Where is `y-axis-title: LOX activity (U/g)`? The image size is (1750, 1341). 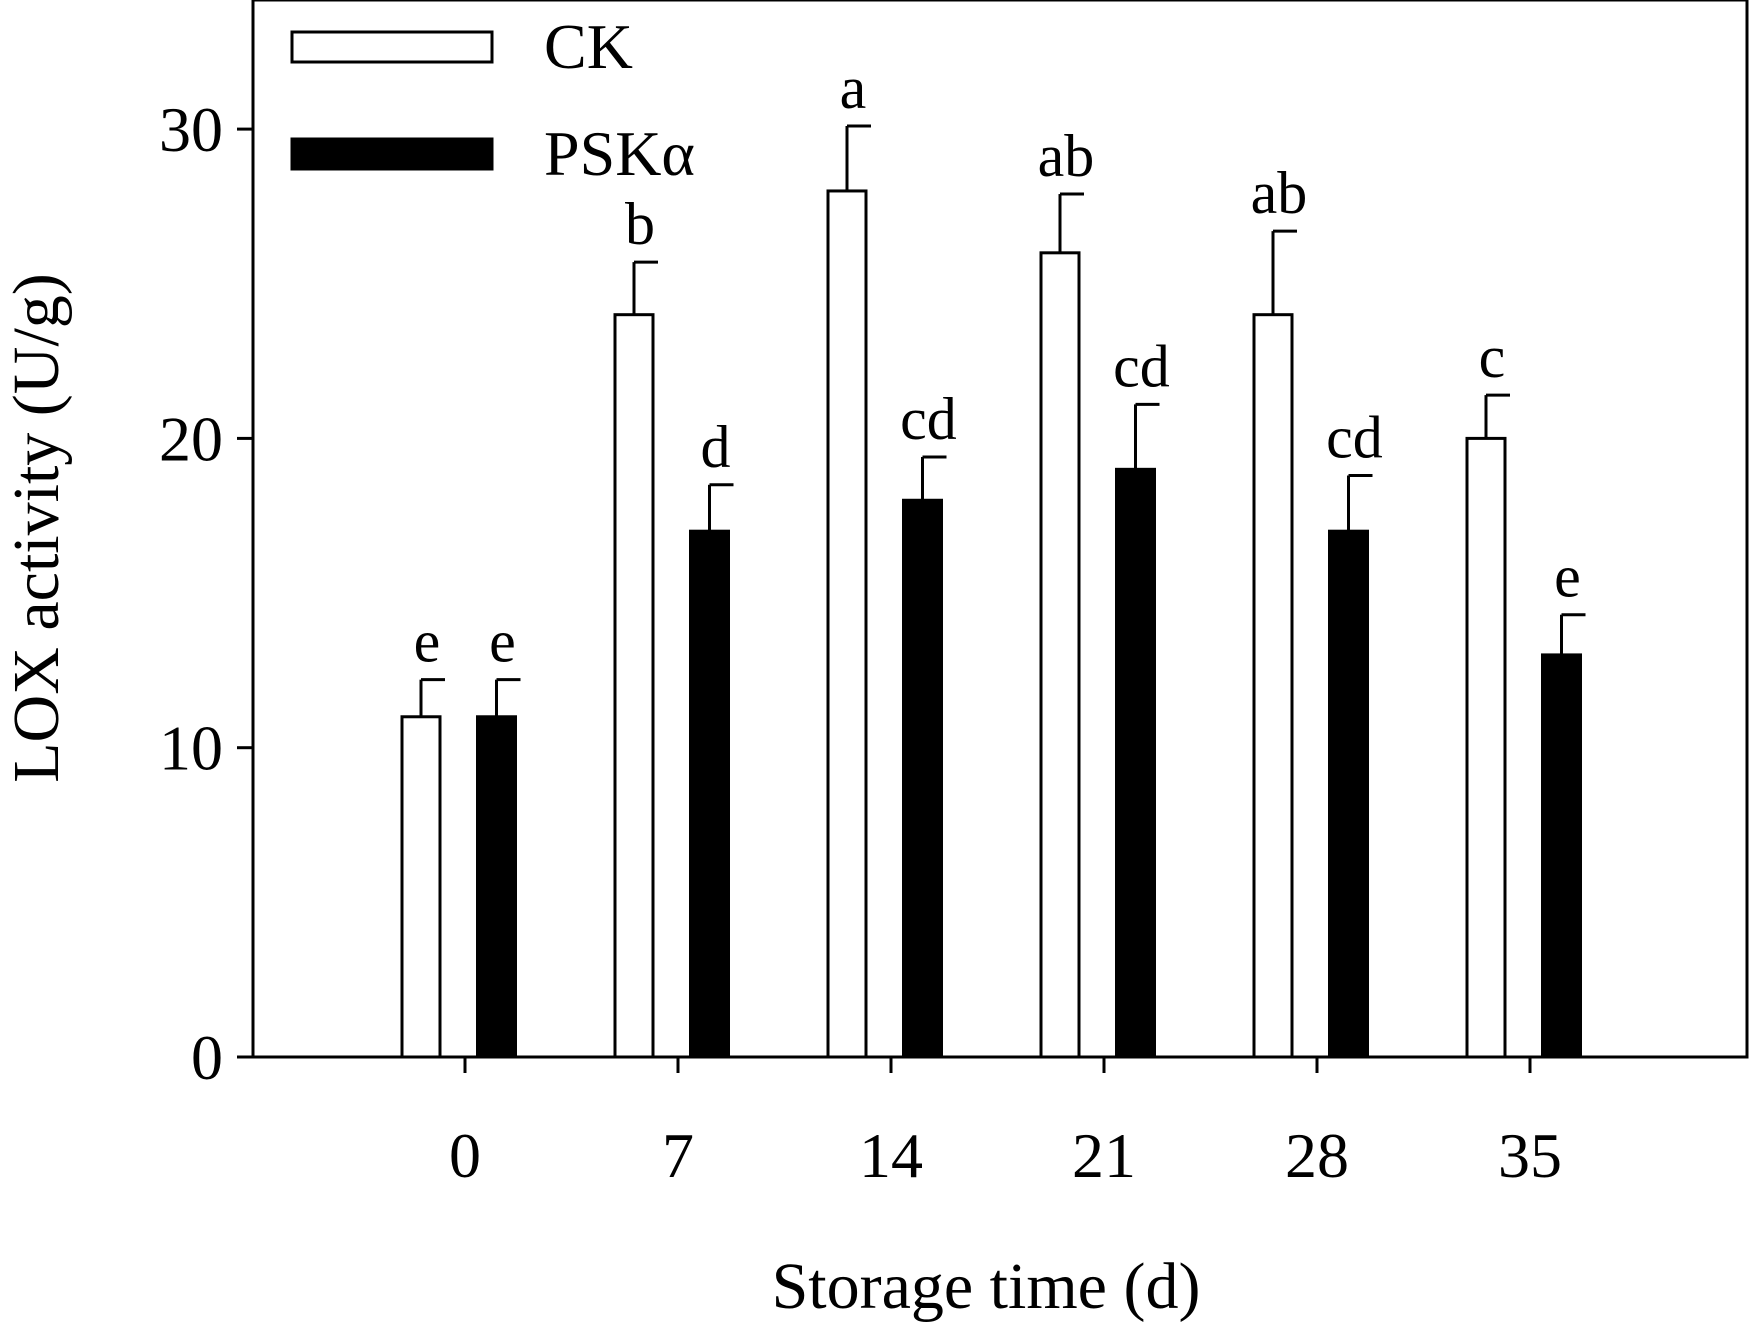 y-axis-title: LOX activity (U/g) is located at coordinates (36, 528).